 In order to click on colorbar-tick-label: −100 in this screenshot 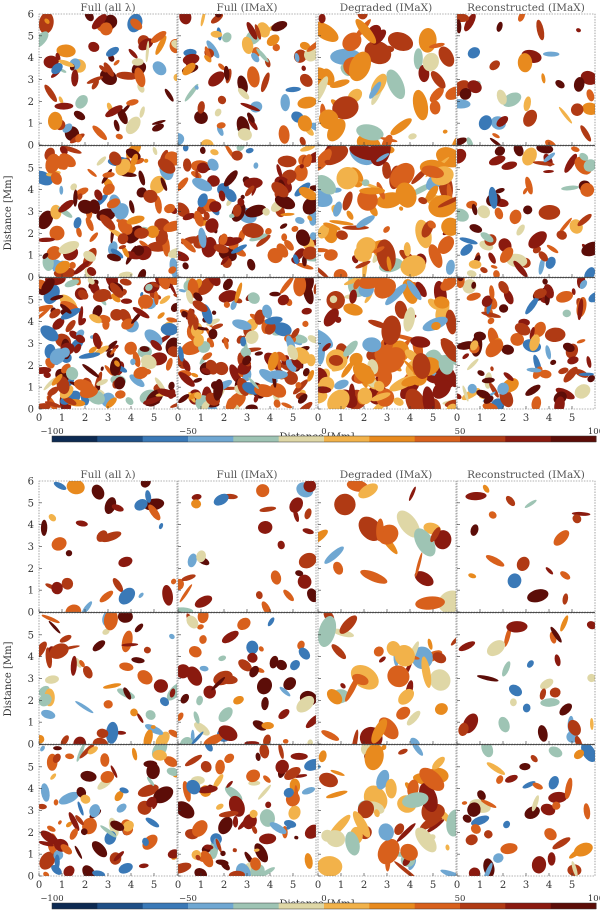, I will do `click(51, 899)`.